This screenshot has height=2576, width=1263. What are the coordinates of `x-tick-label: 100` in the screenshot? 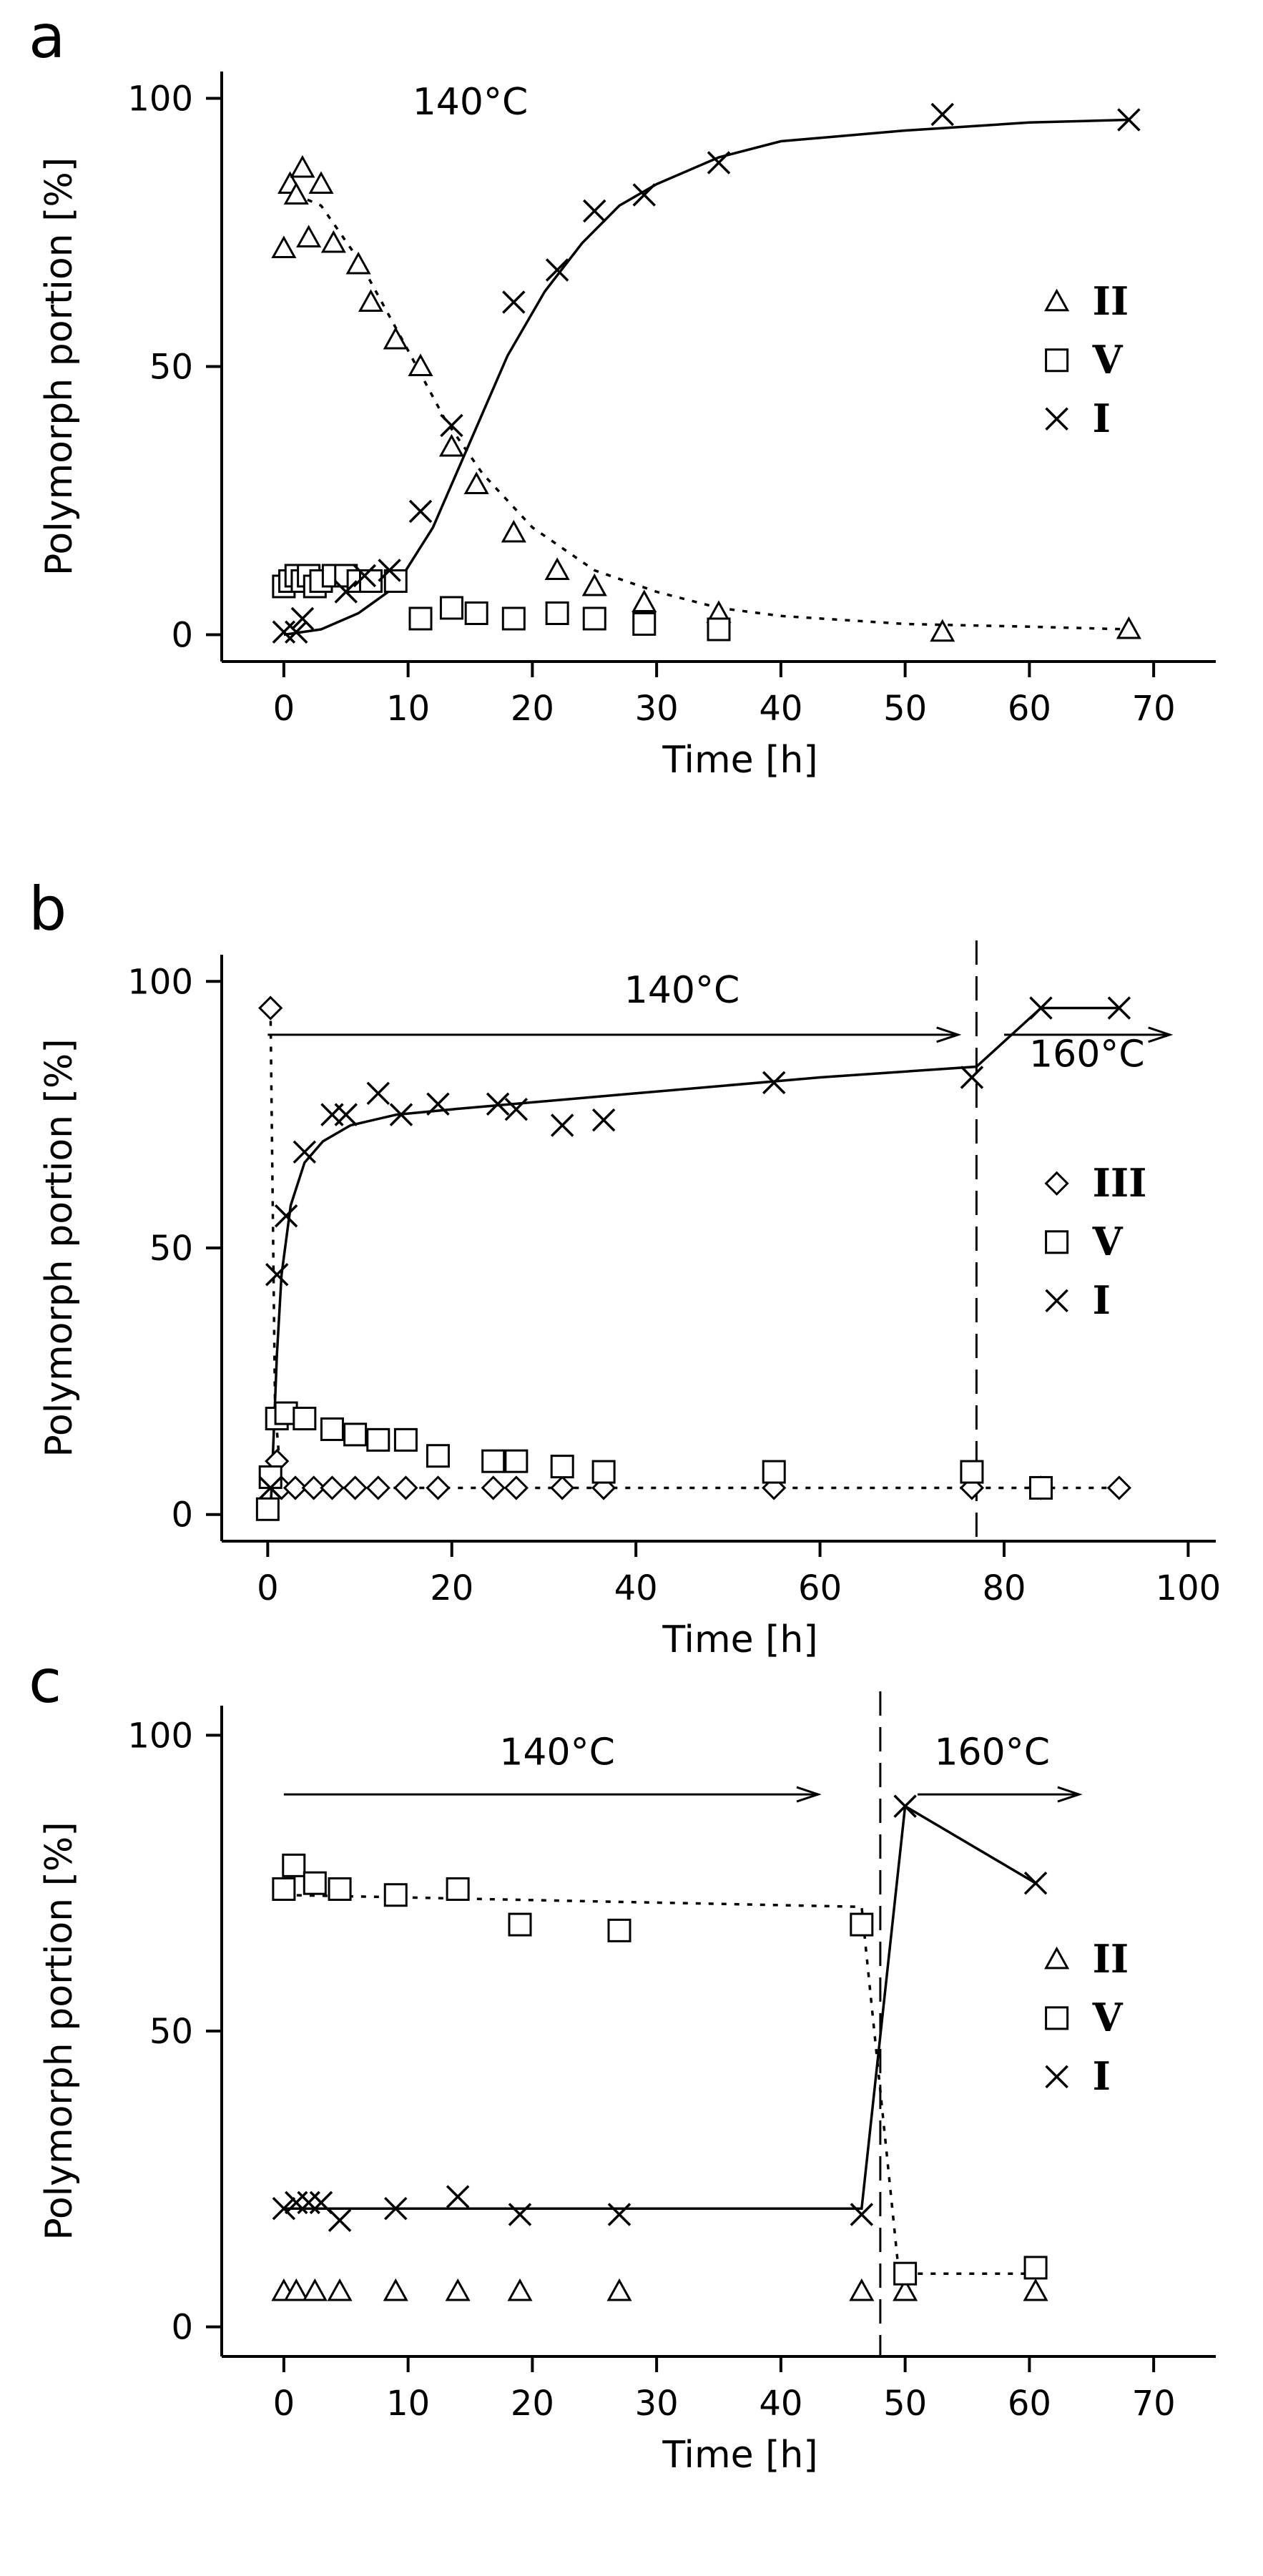 It's located at (1189, 1588).